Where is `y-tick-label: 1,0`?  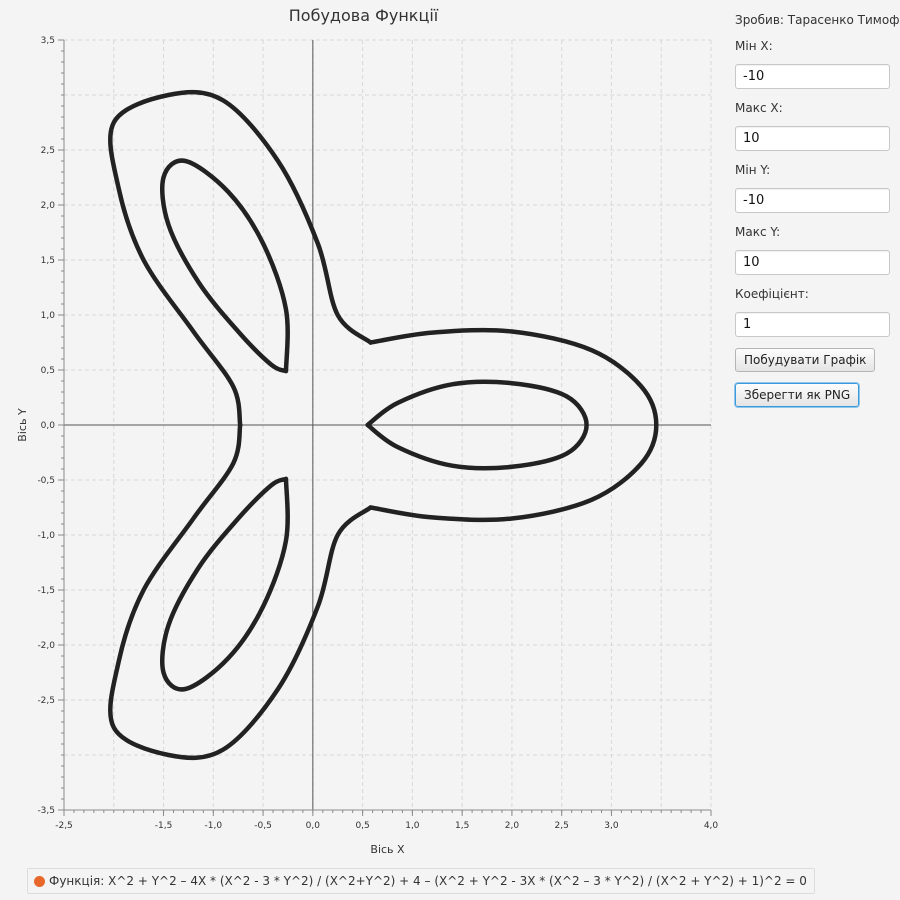 y-tick-label: 1,0 is located at coordinates (48, 316).